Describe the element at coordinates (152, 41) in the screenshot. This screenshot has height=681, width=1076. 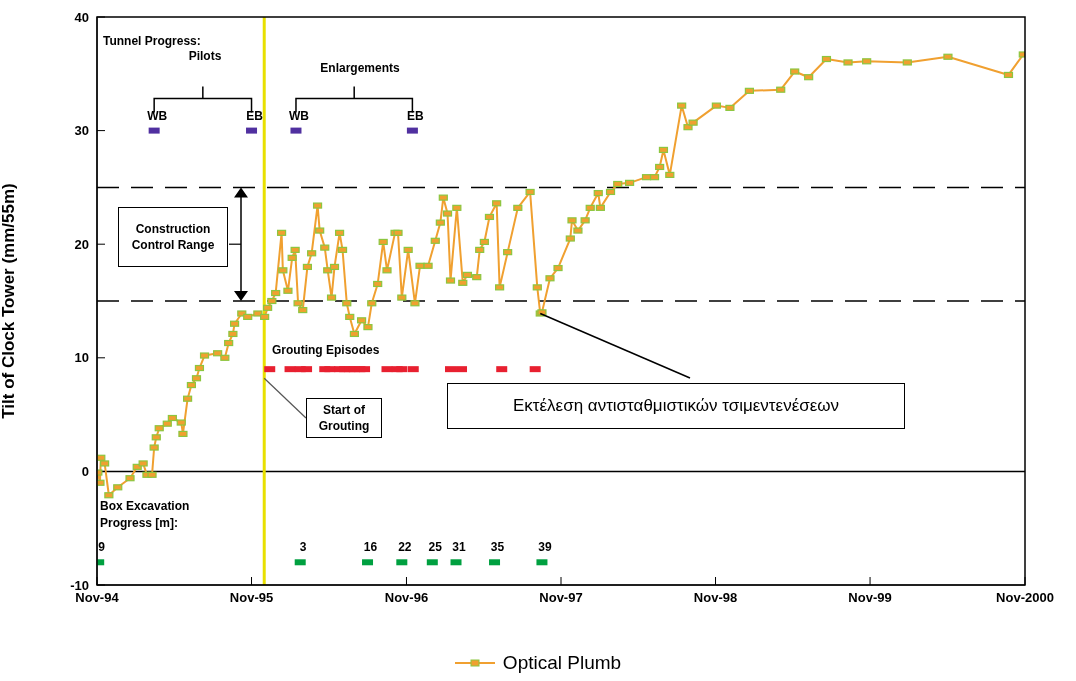
I see `annotation: Tunnel Progress:` at that location.